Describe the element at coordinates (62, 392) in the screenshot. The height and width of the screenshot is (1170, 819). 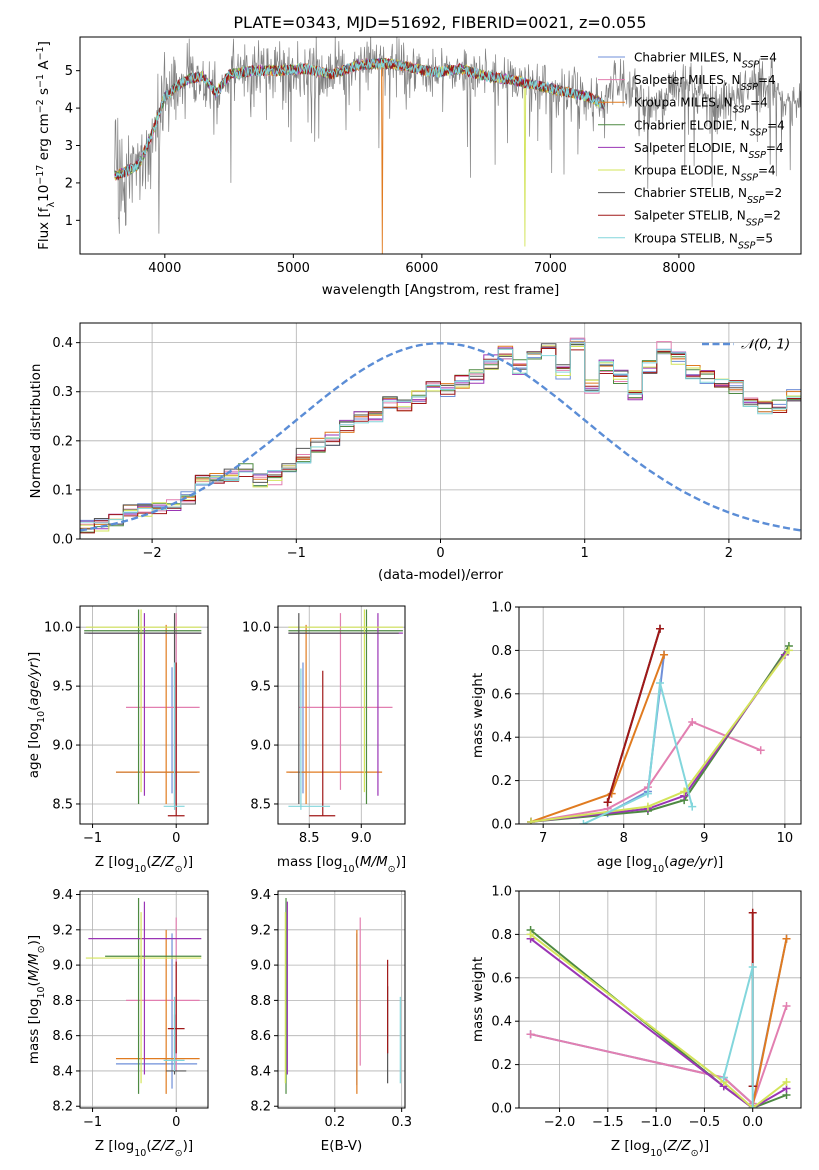
I see `y-tick-label: 0.3` at that location.